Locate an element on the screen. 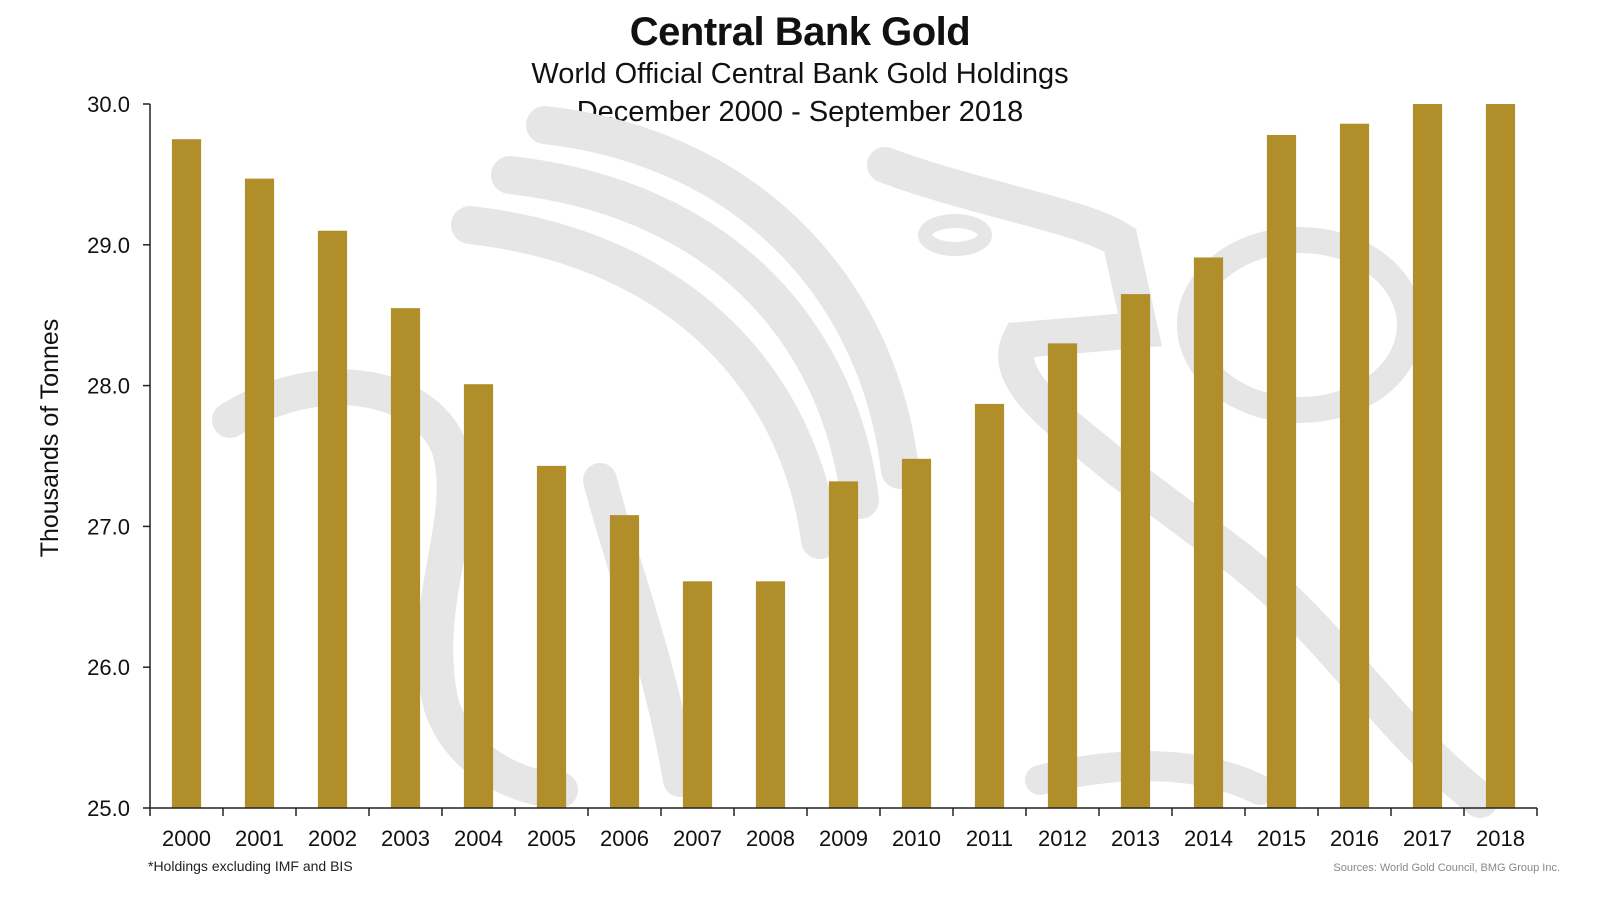 The height and width of the screenshot is (899, 1600). bar-2000 is located at coordinates (186, 473).